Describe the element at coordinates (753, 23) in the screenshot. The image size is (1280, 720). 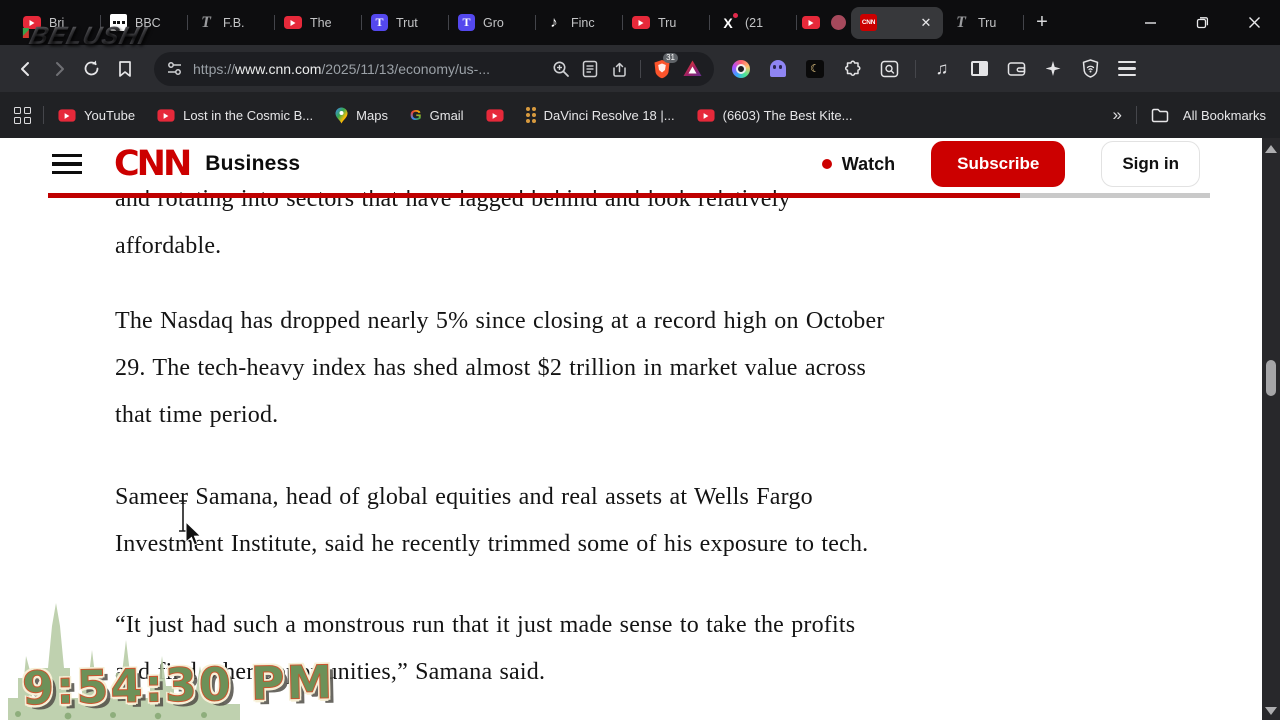
I see `tab-x: X (21` at that location.